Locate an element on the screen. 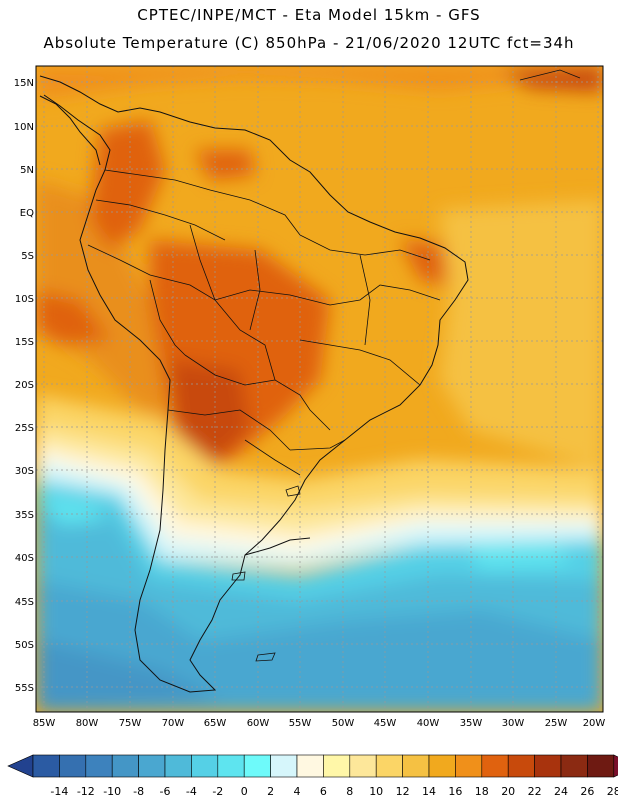  colorbar-label: -12 is located at coordinates (86, 791).